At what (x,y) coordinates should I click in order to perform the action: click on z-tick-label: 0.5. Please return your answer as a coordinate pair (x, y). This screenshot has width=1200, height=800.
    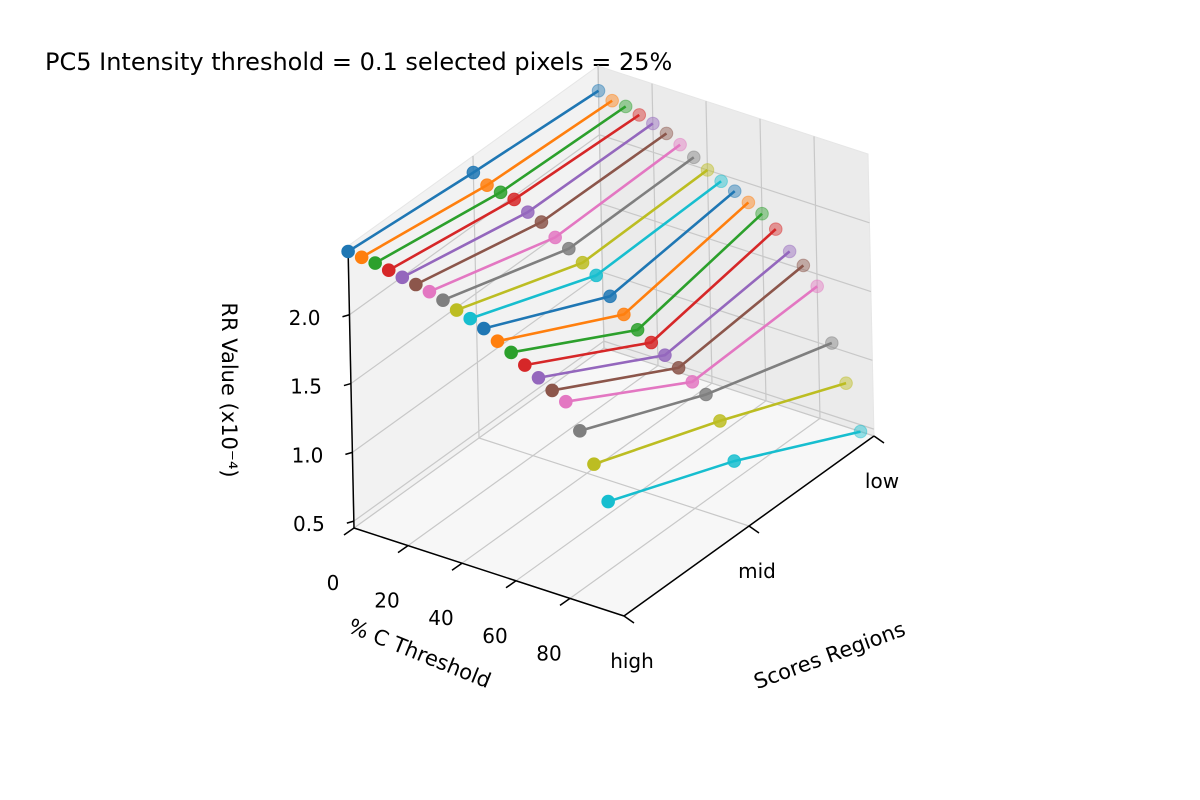
    Looking at the image, I should click on (309, 524).